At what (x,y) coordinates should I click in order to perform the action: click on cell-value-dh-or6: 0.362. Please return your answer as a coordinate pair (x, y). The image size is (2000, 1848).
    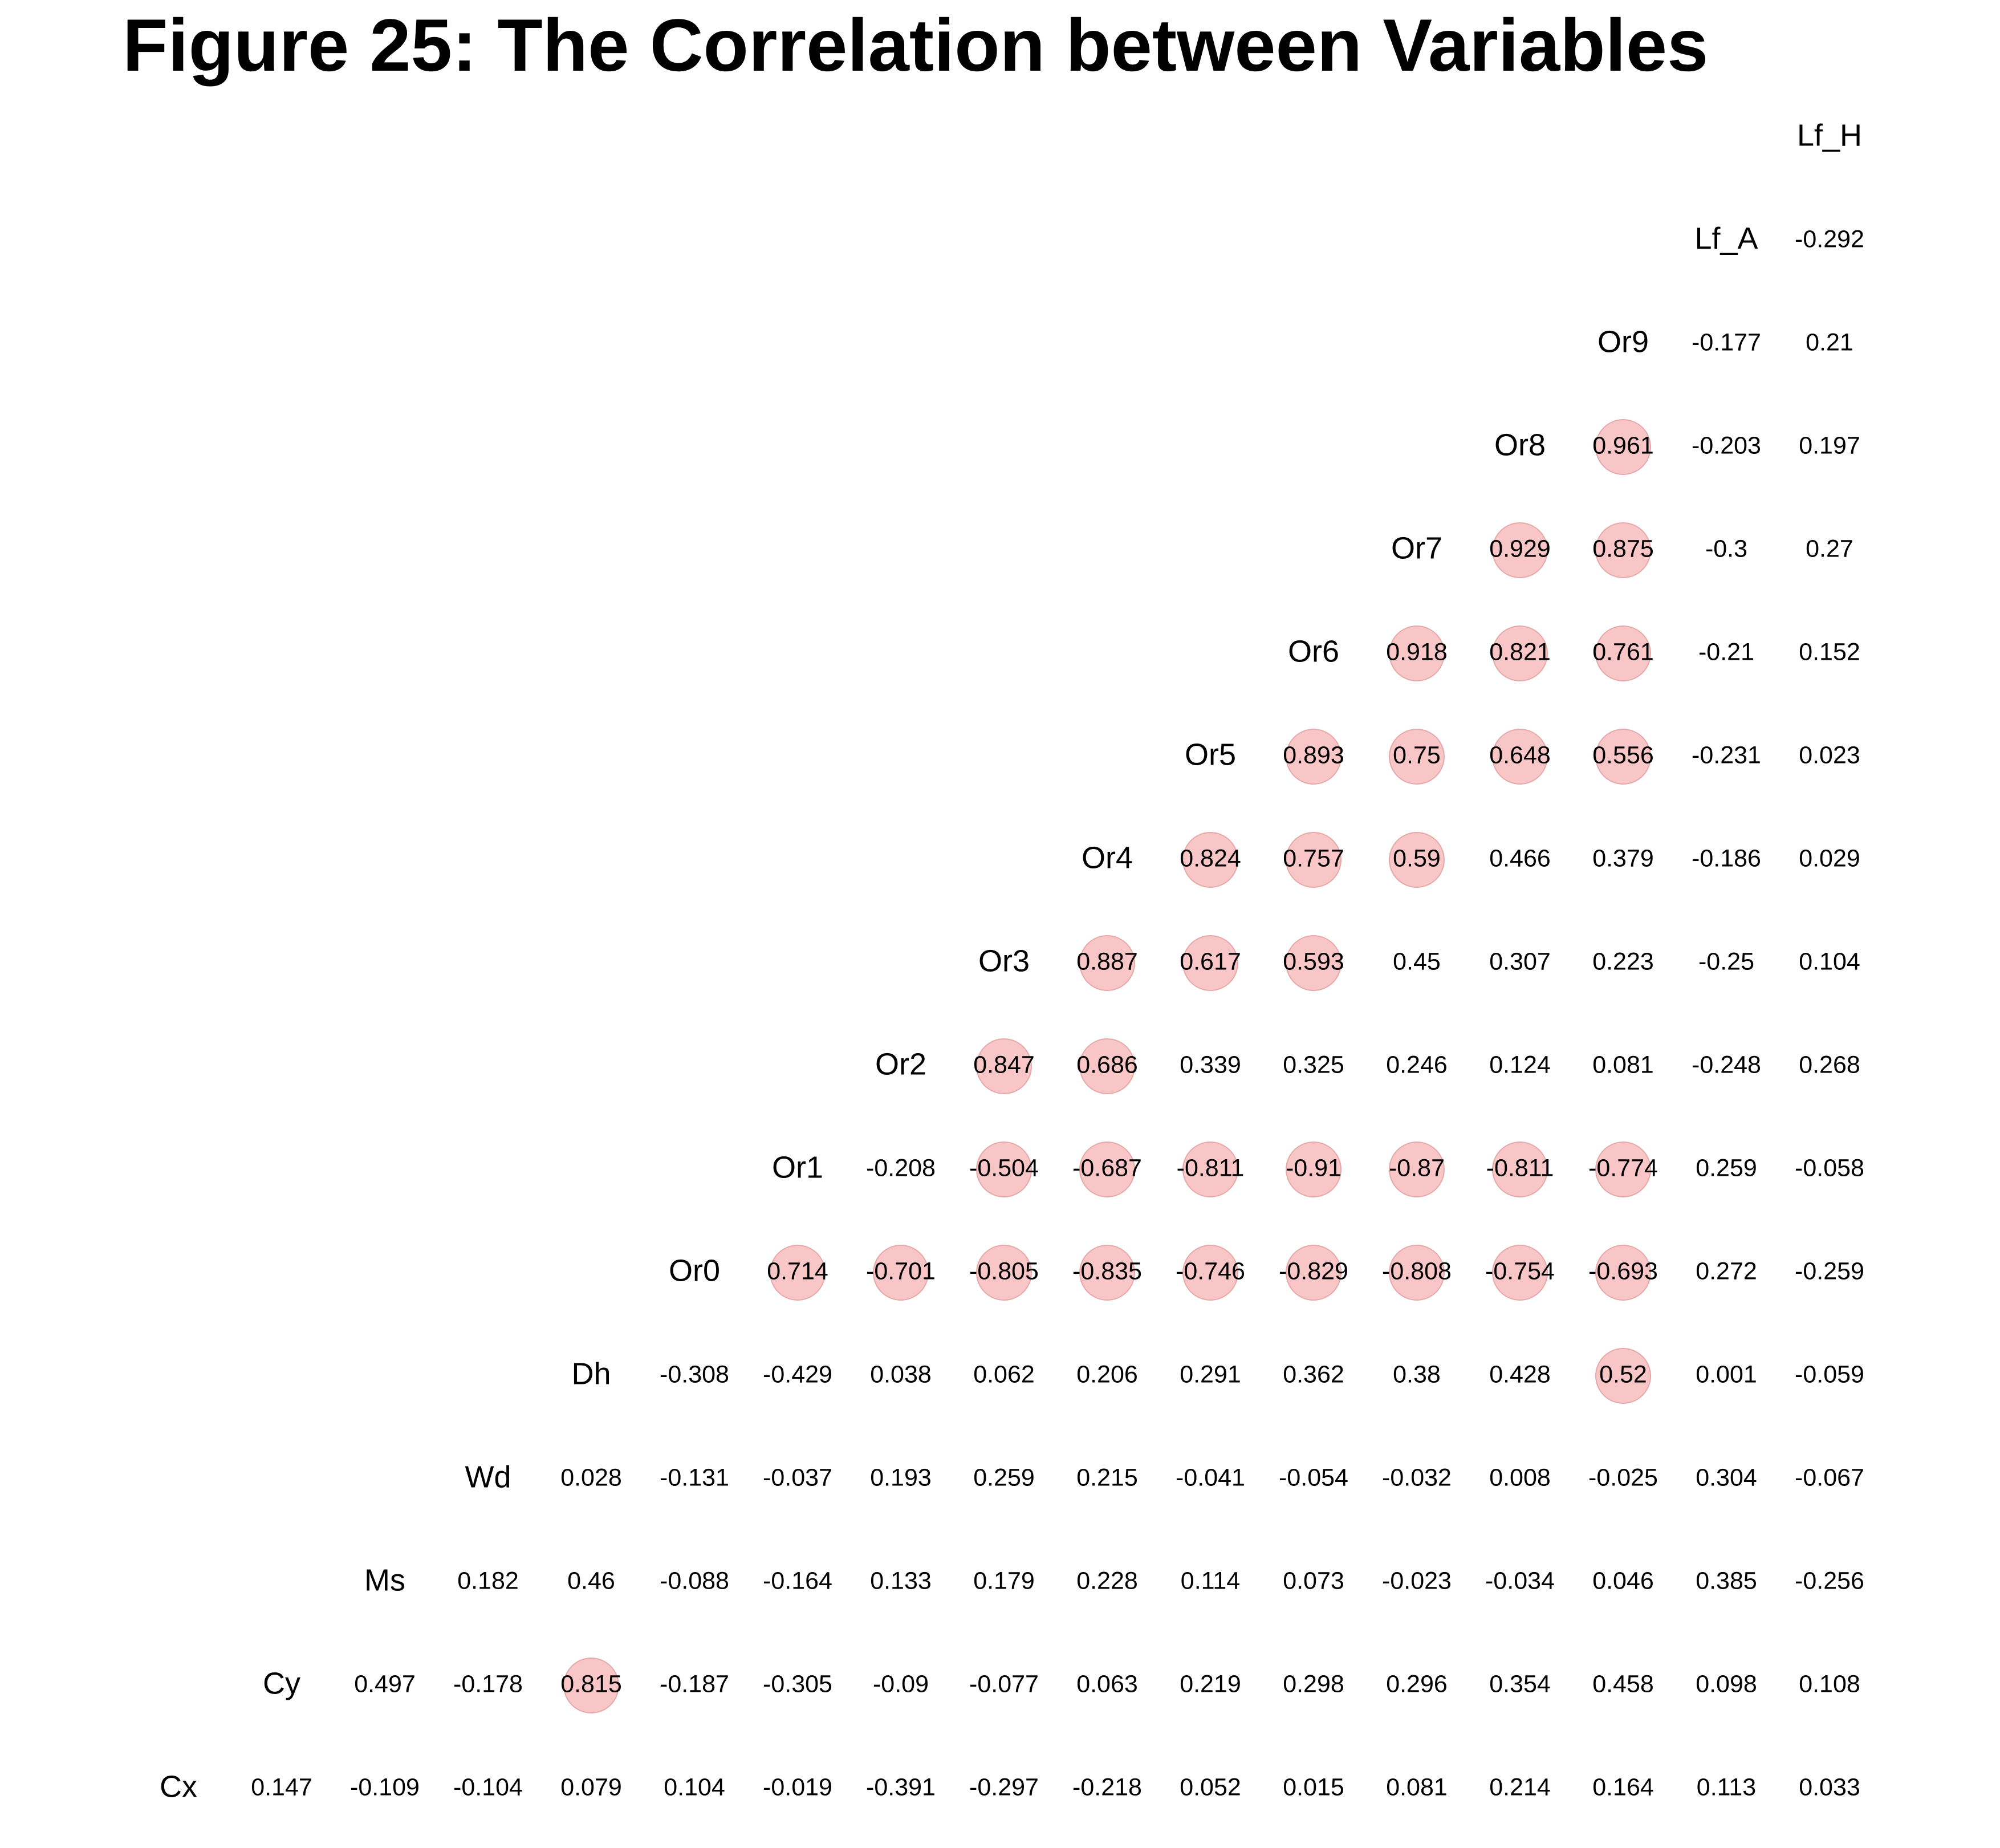
    Looking at the image, I should click on (1313, 1374).